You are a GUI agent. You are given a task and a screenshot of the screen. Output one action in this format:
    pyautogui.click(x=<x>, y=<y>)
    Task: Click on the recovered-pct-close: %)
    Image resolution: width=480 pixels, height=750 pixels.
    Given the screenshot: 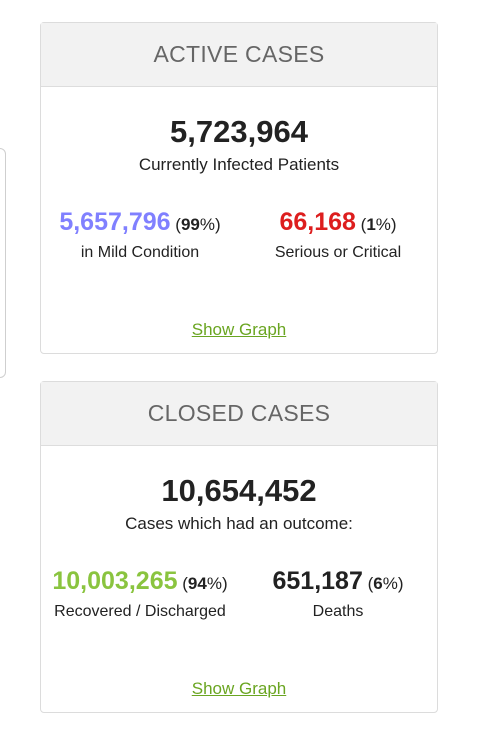 What is the action you would take?
    pyautogui.click(x=217, y=583)
    